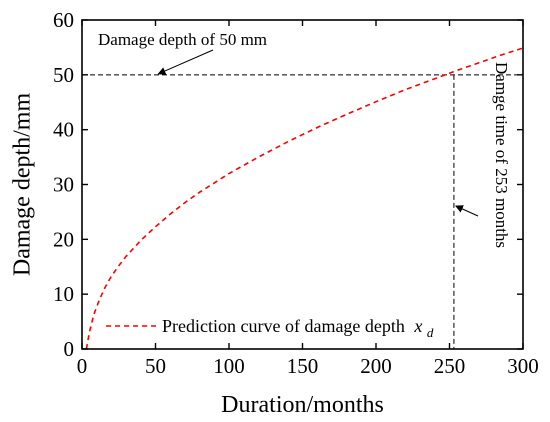 The height and width of the screenshot is (422, 550). I want to click on y-tick-label: 60, so click(63, 20).